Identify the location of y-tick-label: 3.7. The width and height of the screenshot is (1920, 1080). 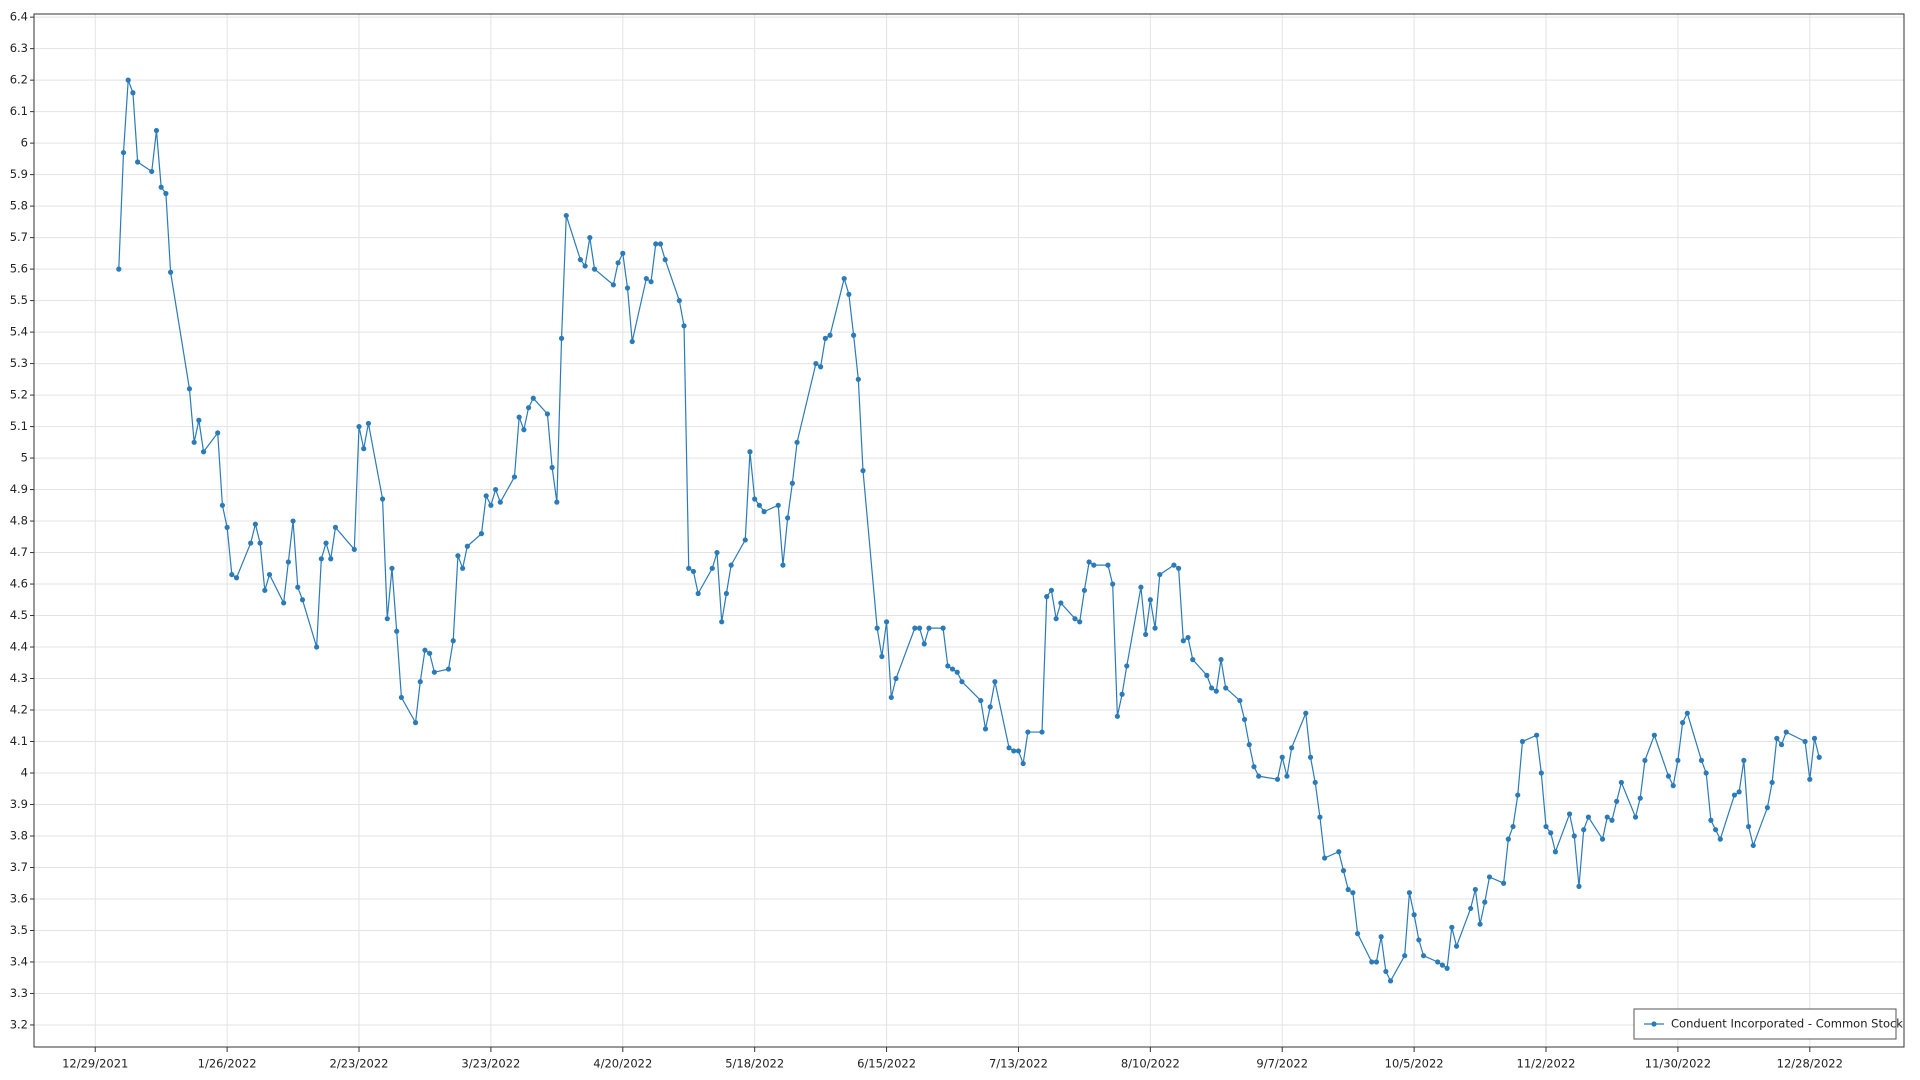
(19, 867).